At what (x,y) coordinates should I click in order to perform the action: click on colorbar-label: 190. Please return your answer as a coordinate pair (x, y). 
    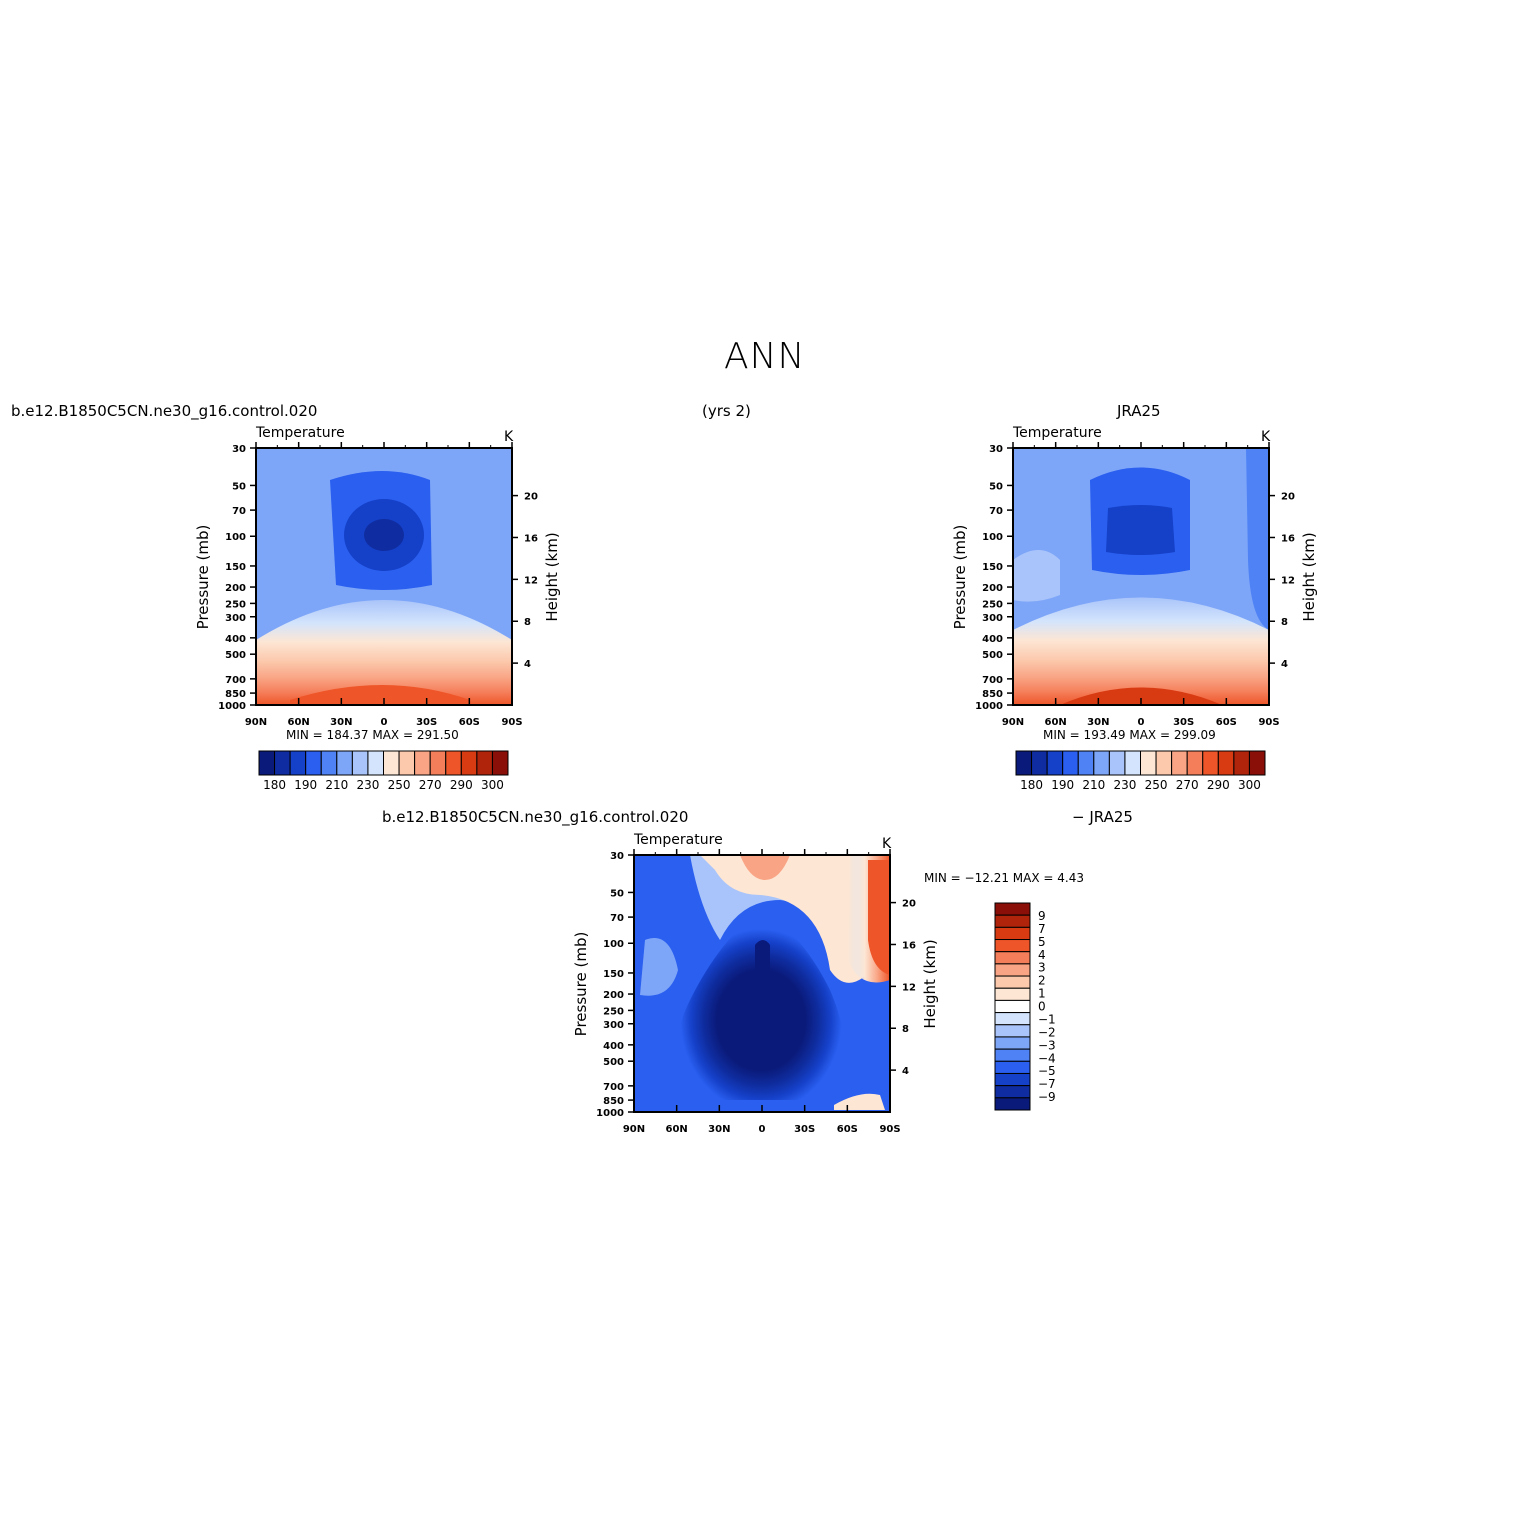
    Looking at the image, I should click on (1062, 785).